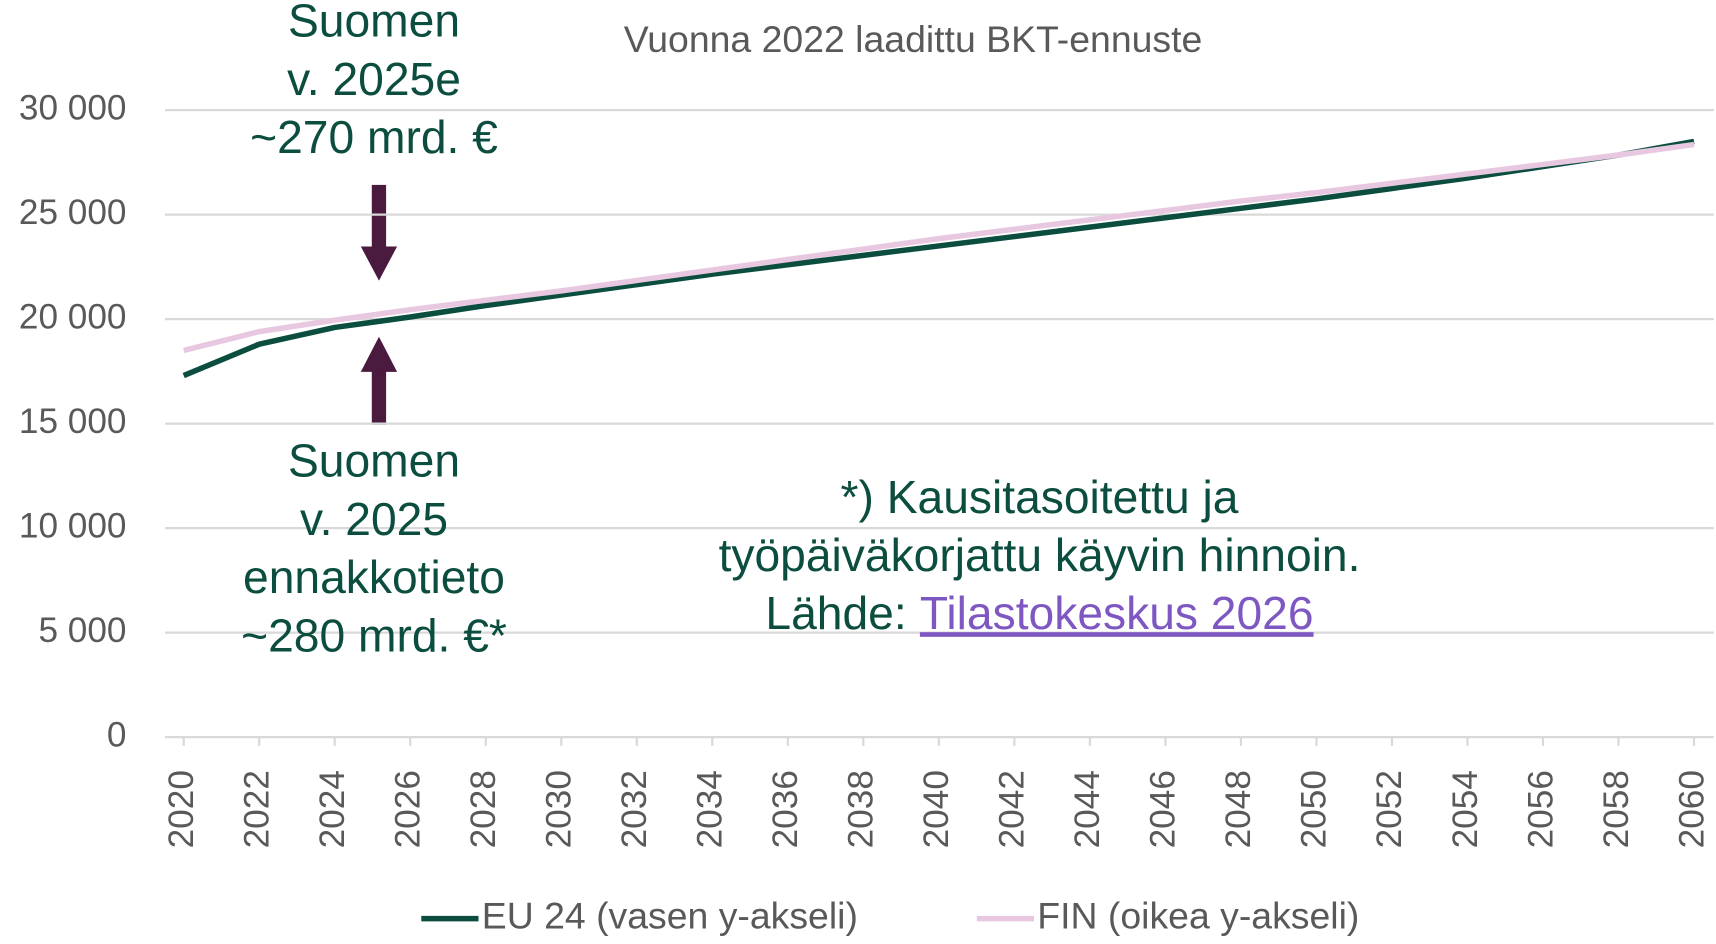  What do you see at coordinates (117, 734) in the screenshot?
I see `y-tick-label: 0` at bounding box center [117, 734].